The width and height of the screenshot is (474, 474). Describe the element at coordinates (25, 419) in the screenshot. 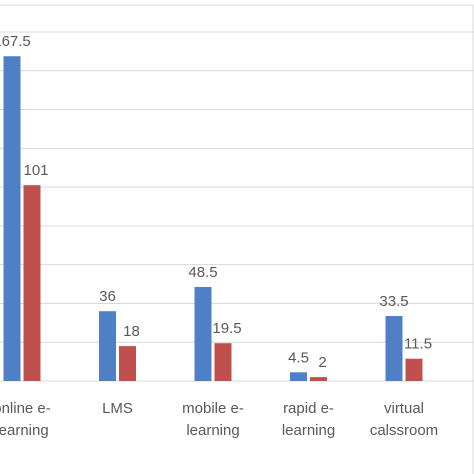

I see `x-tick-label: online e-learning` at that location.